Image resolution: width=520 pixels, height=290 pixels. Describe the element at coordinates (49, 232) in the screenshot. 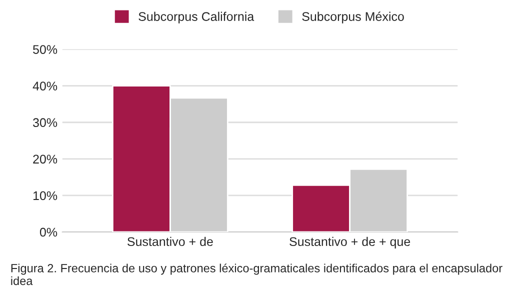

I see `y-tick-label: 0%` at that location.